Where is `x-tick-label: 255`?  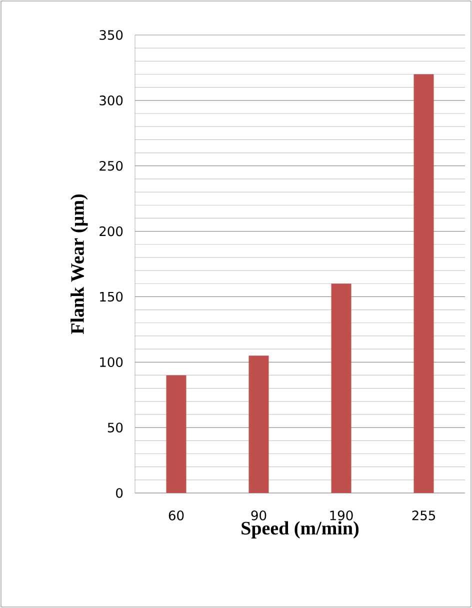 x-tick-label: 255 is located at coordinates (424, 515).